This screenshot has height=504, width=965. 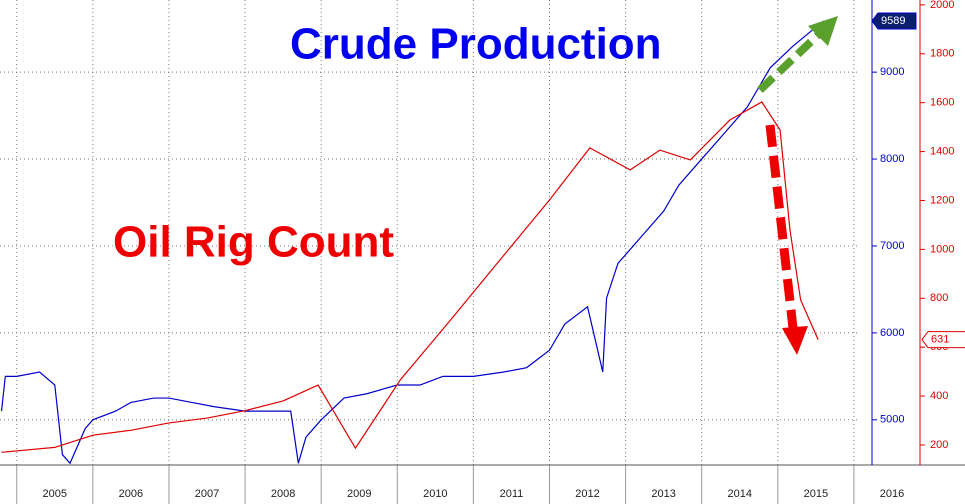 I want to click on y2-tick-label: 1400, so click(x=942, y=151).